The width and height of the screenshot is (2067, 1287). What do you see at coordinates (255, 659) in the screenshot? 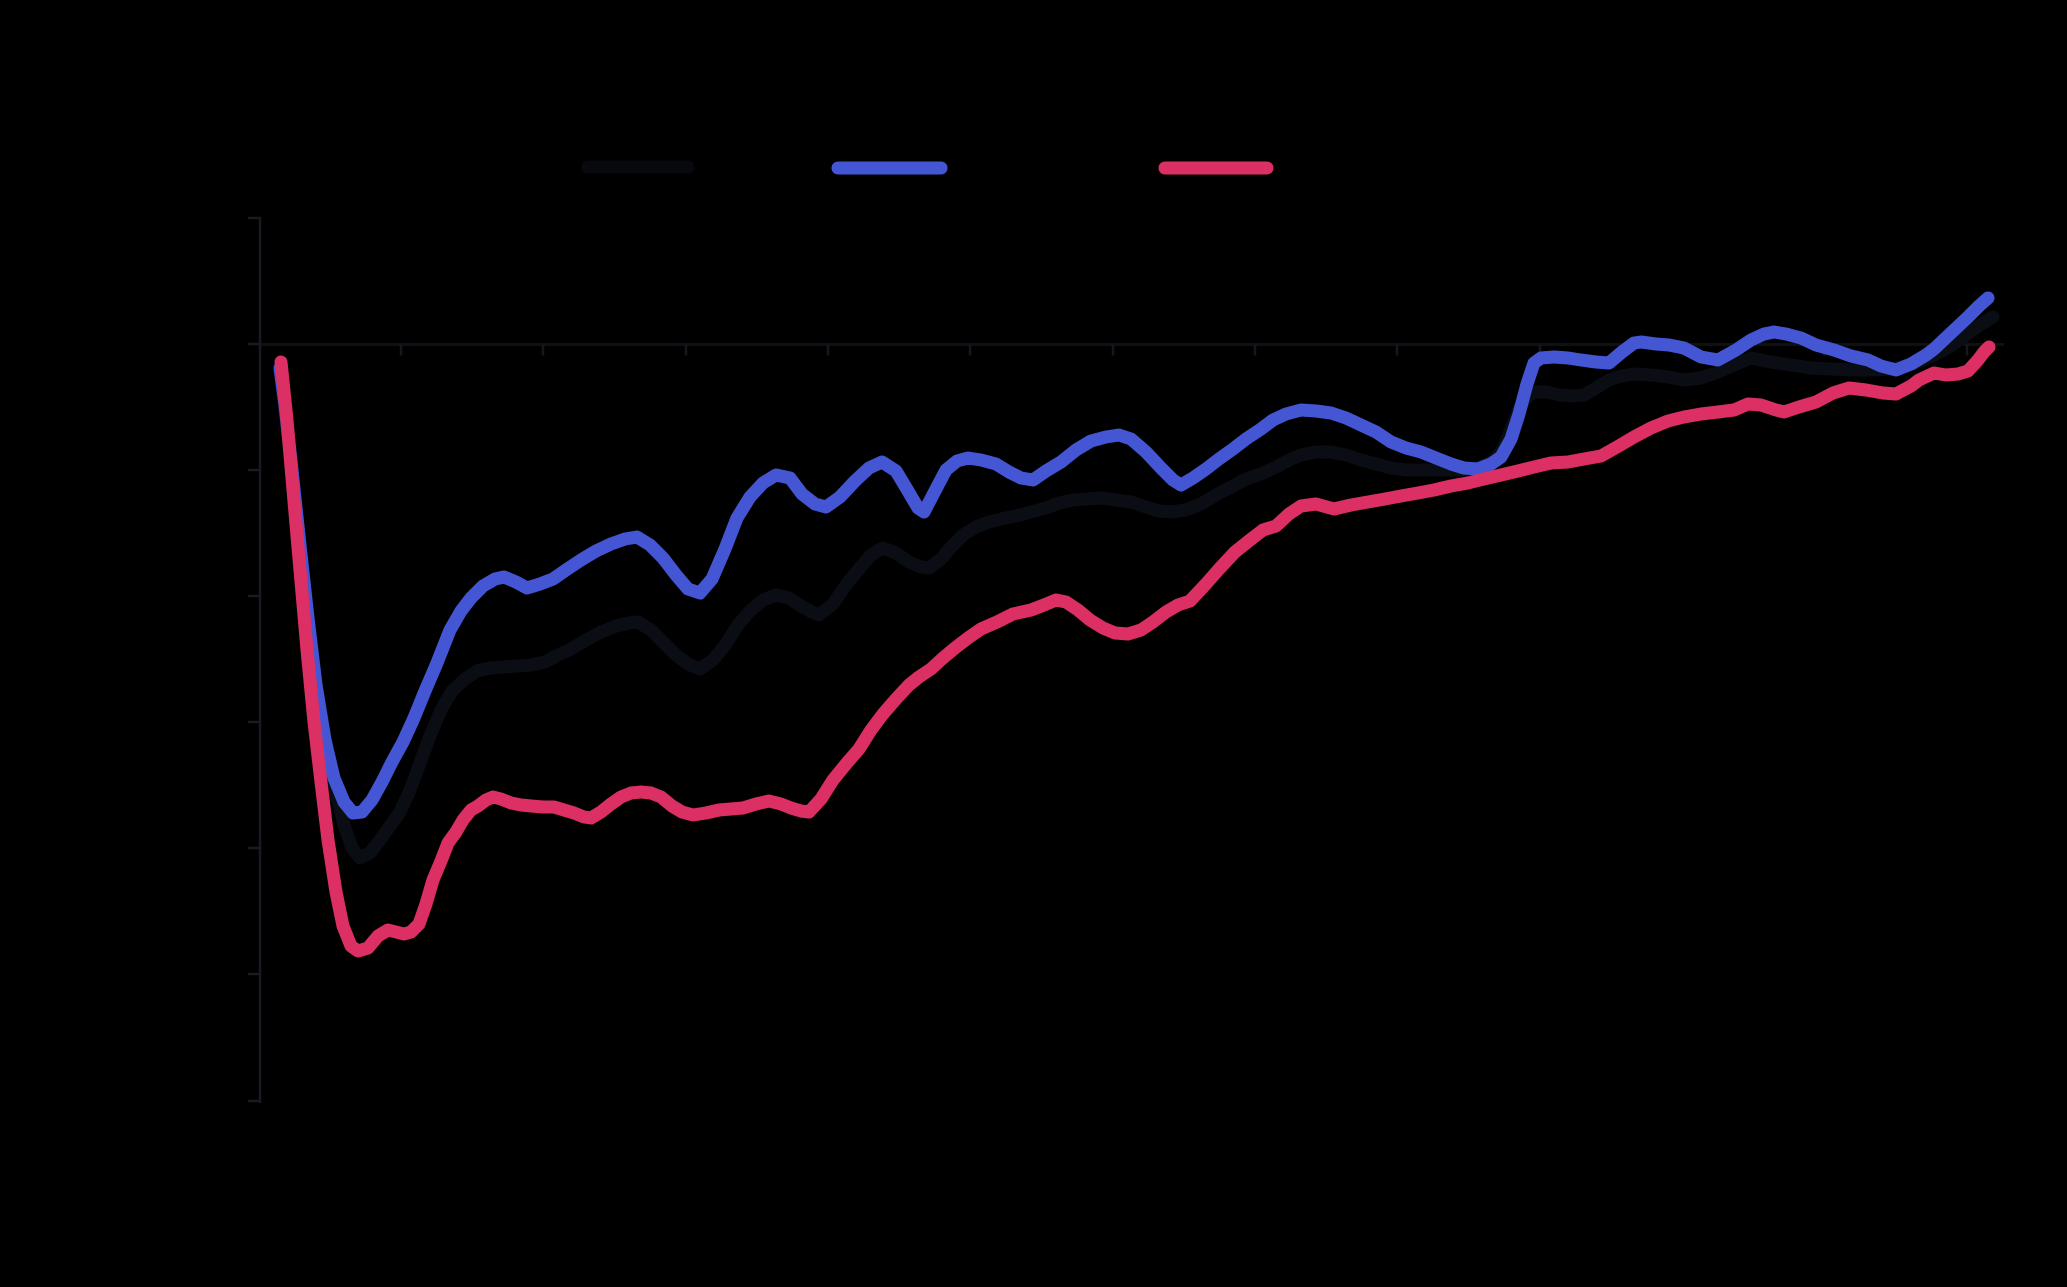
I see `y-axis` at bounding box center [255, 659].